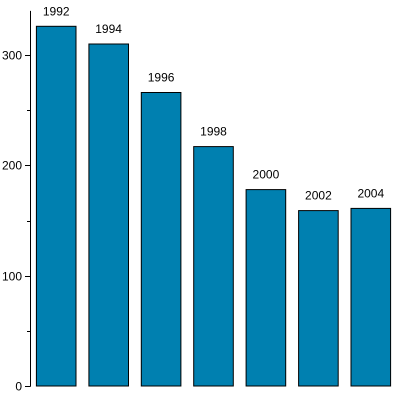  I want to click on bar-1996, so click(161, 239).